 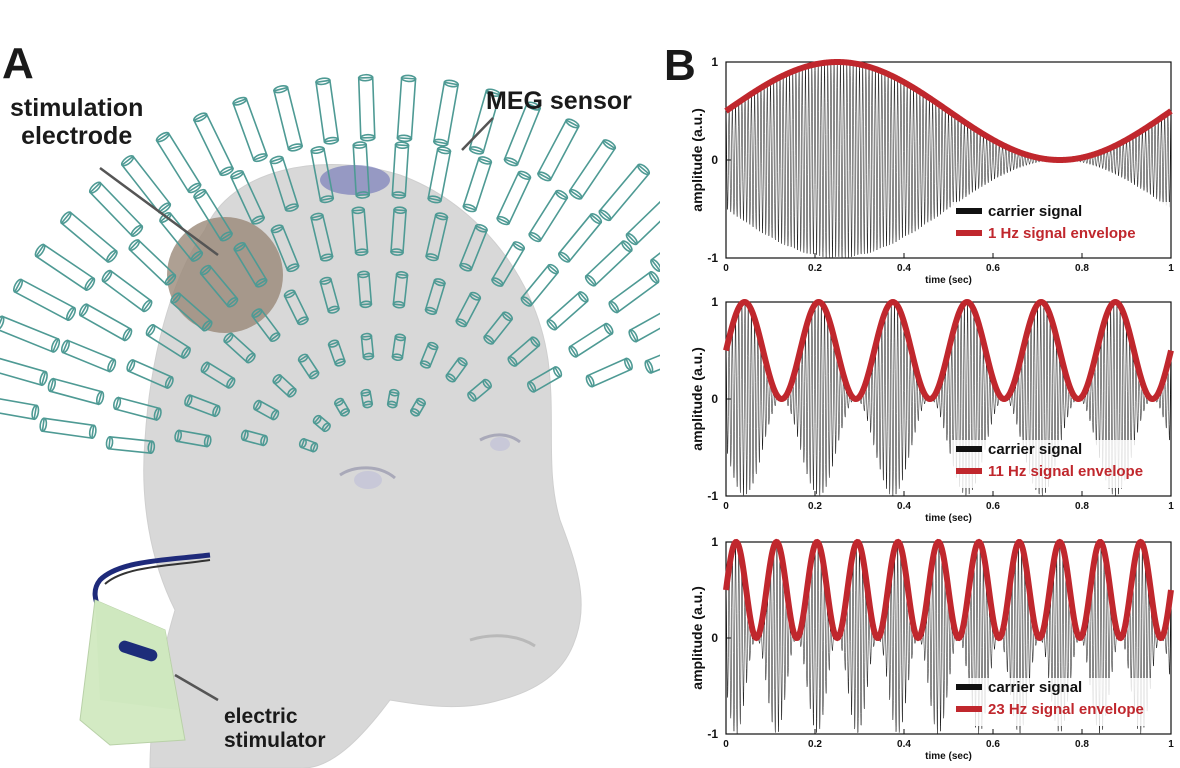 I want to click on meg-leader-line, so click(x=477, y=134).